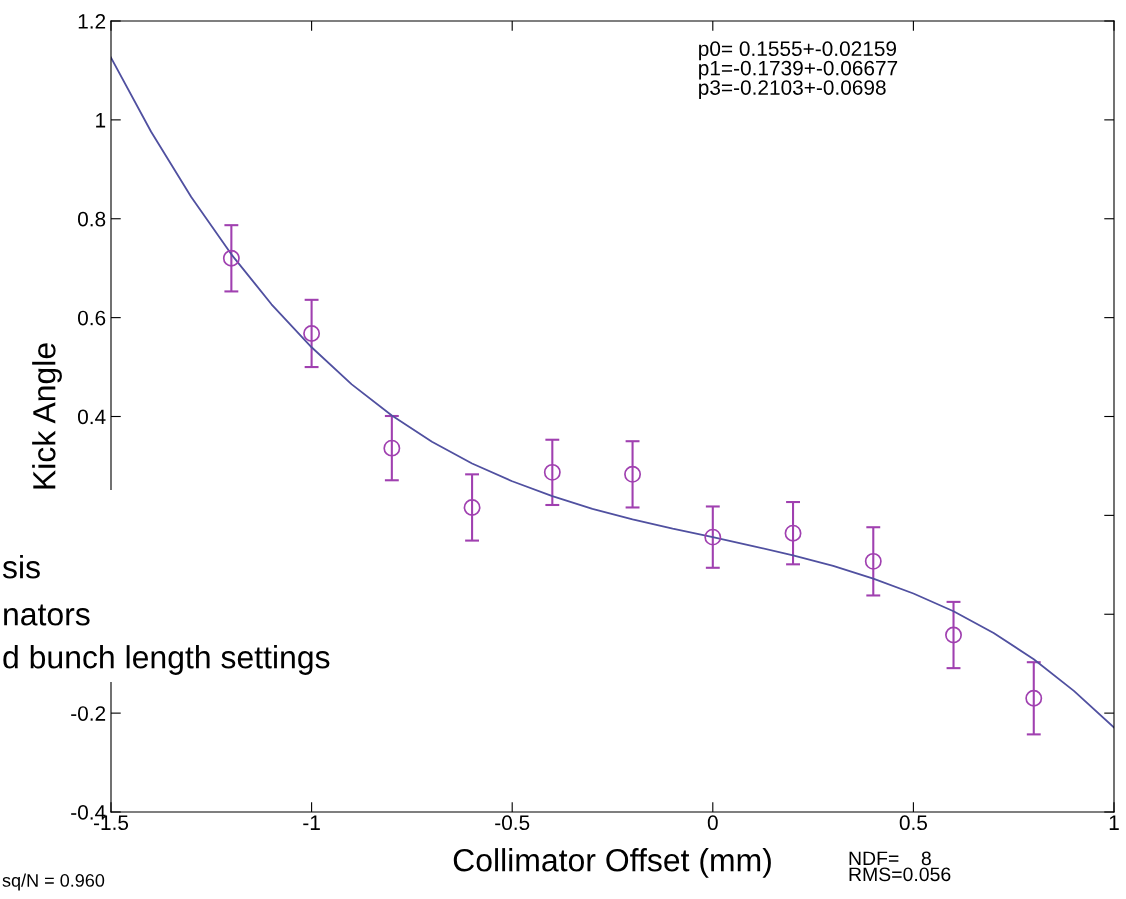  Describe the element at coordinates (53, 882) in the screenshot. I see `text: sq/N = 0.960` at that location.